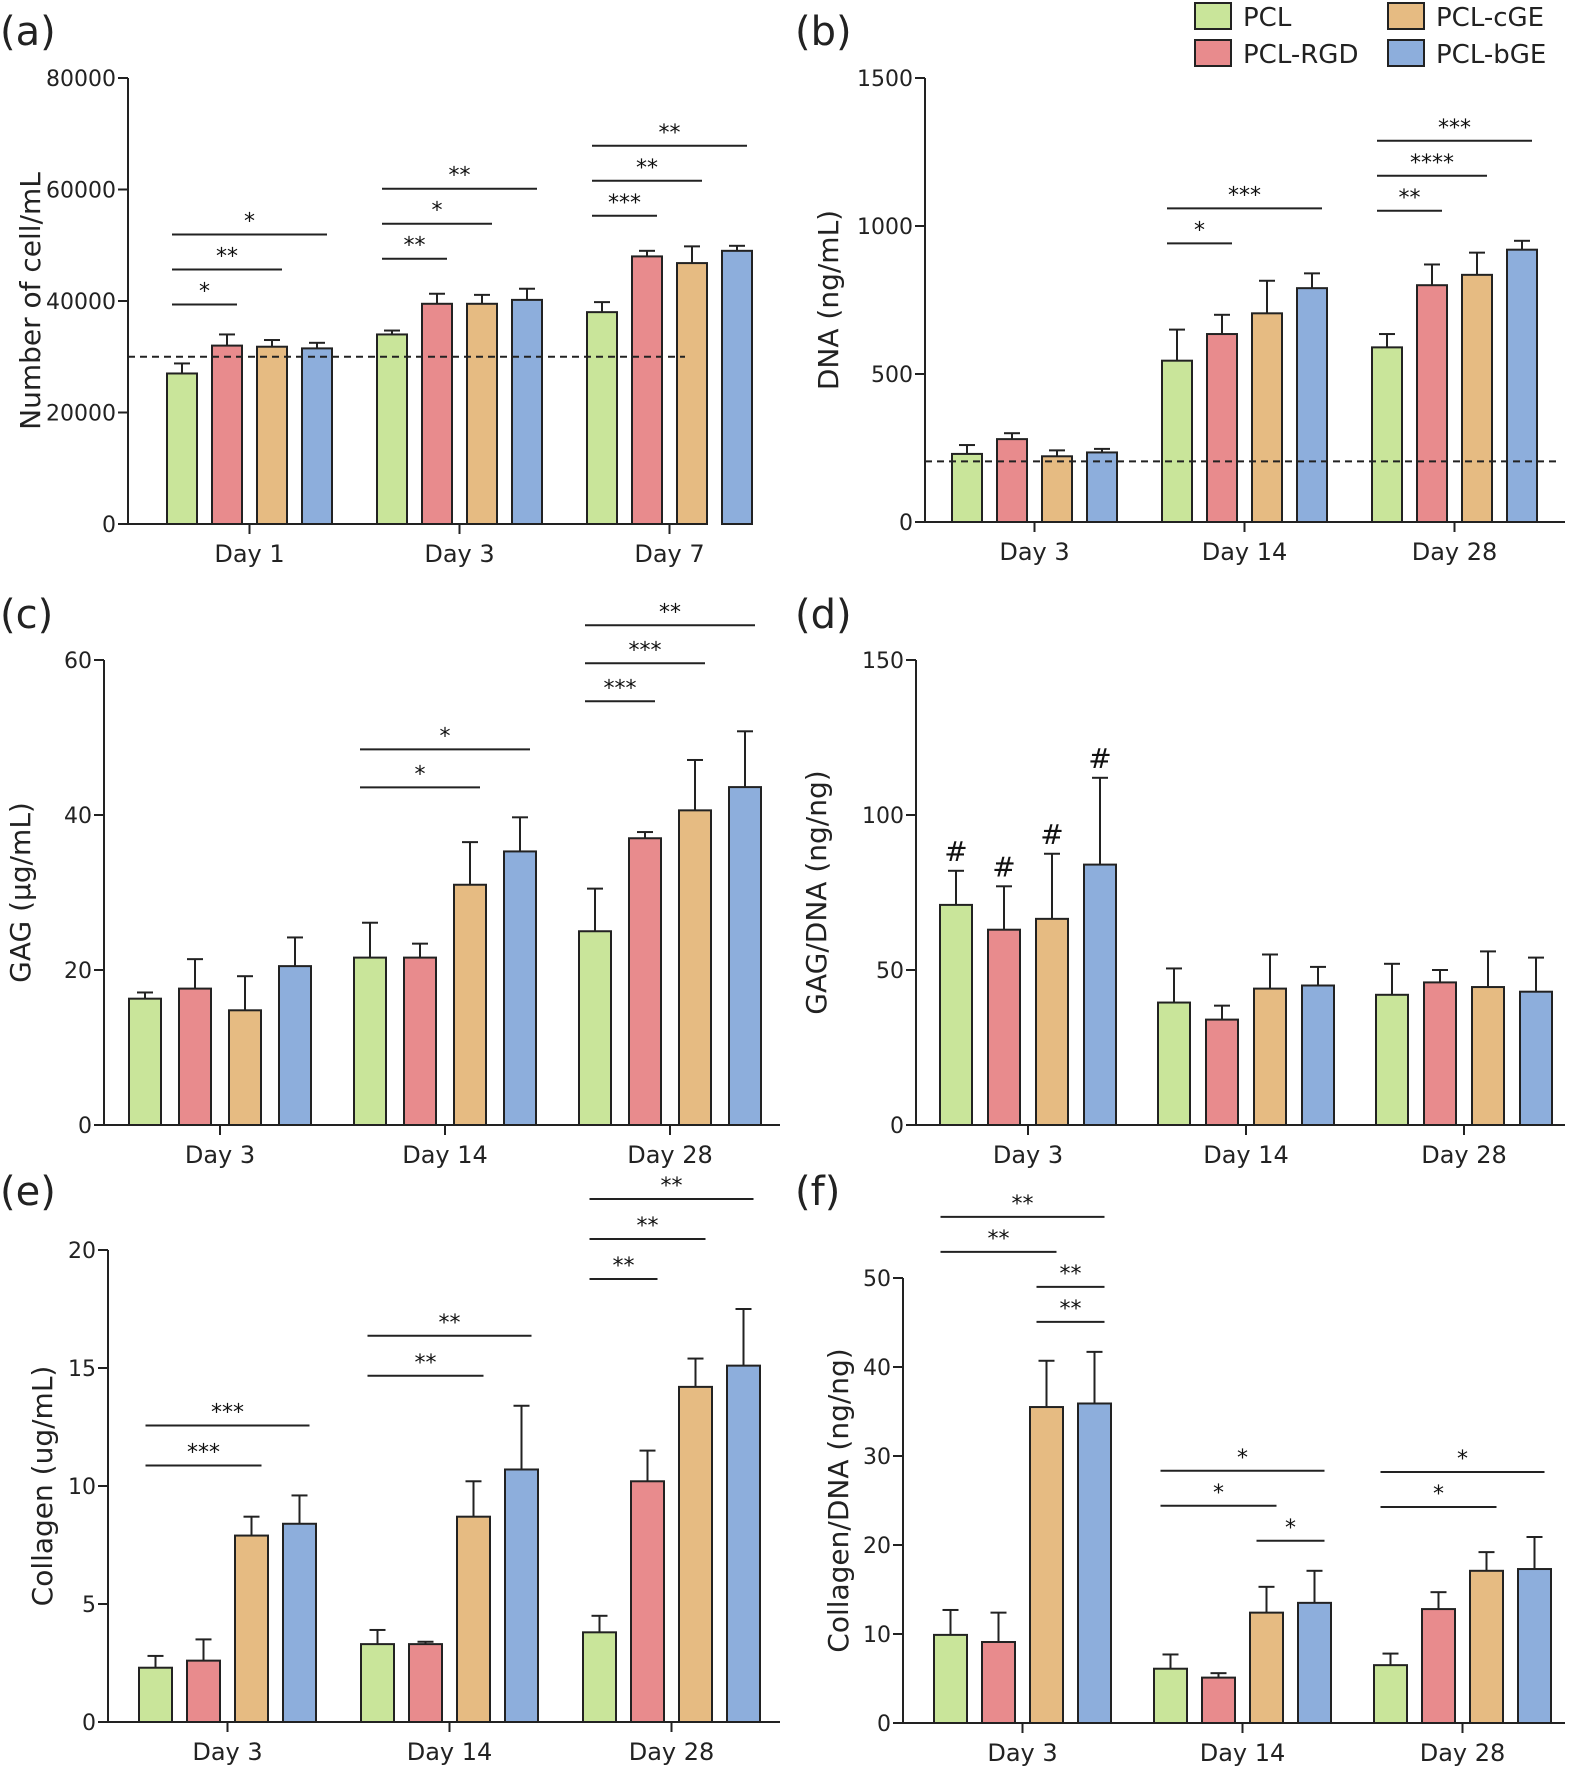  Describe the element at coordinates (1213, 16) in the screenshot. I see `legend-swatch-pcl` at that location.